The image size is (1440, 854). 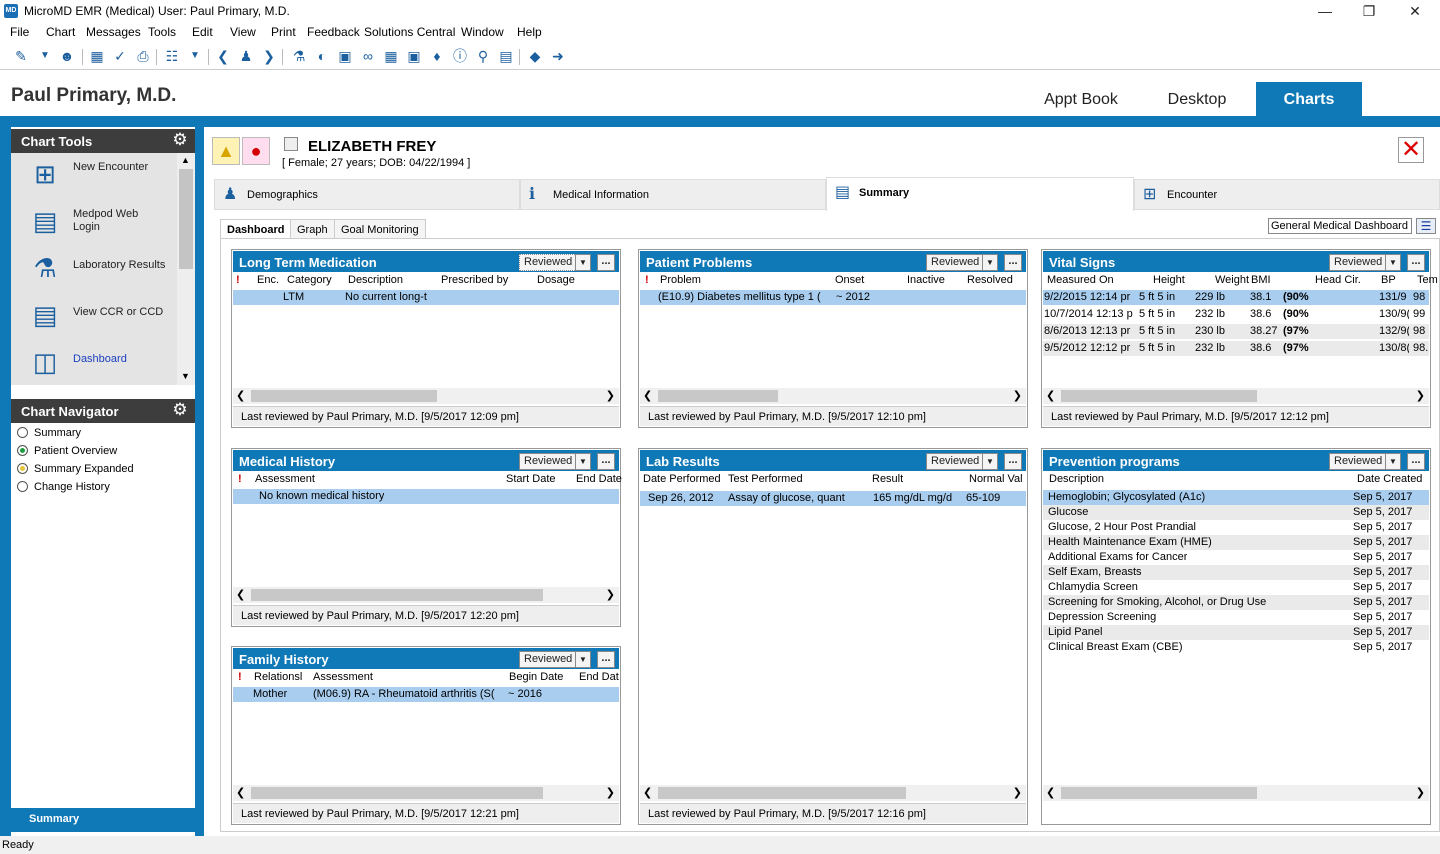 I want to click on tool-dashboard: ◫ Dashboard, so click(x=94, y=364).